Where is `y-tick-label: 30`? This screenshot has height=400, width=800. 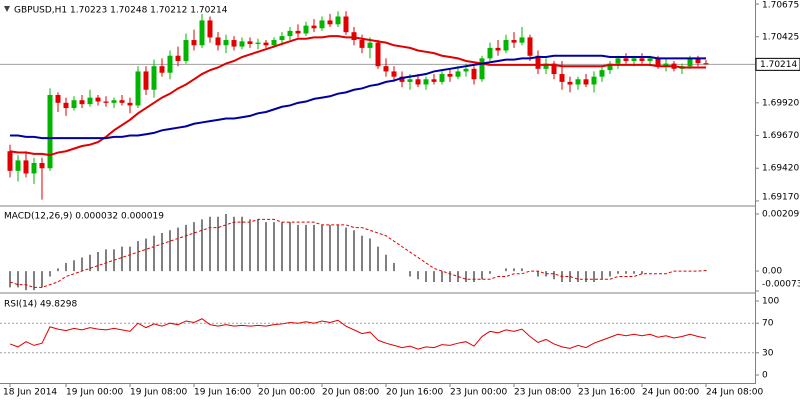 y-tick-label: 30 is located at coordinates (768, 353).